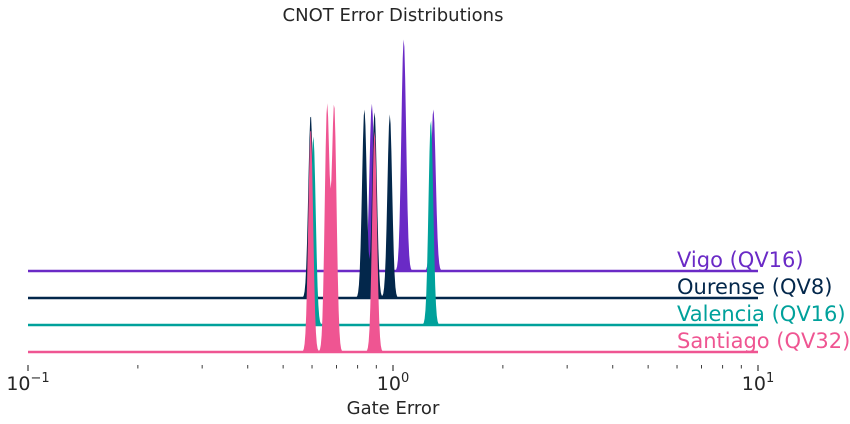 The width and height of the screenshot is (850, 424). I want to click on x-tick-label-0: 10⁻¹, so click(27, 383).